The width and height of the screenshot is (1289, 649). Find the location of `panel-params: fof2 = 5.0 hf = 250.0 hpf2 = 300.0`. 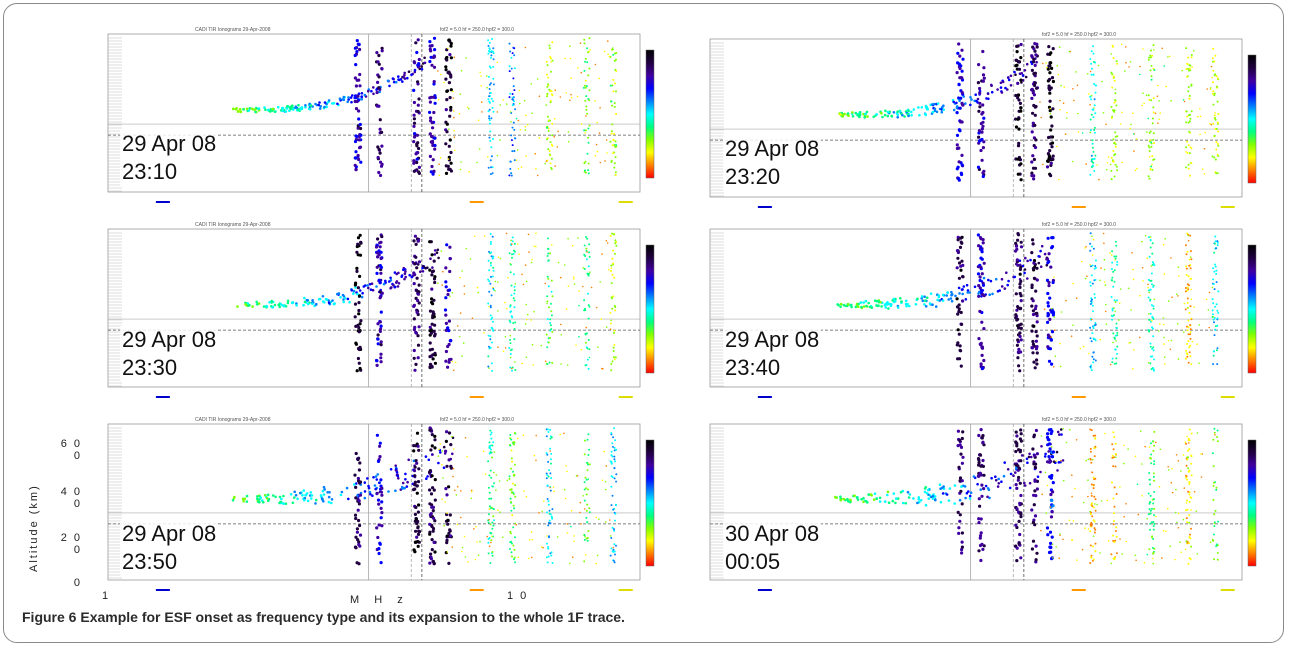

panel-params: fof2 = 5.0 hf = 250.0 hpf2 = 300.0 is located at coordinates (477, 420).